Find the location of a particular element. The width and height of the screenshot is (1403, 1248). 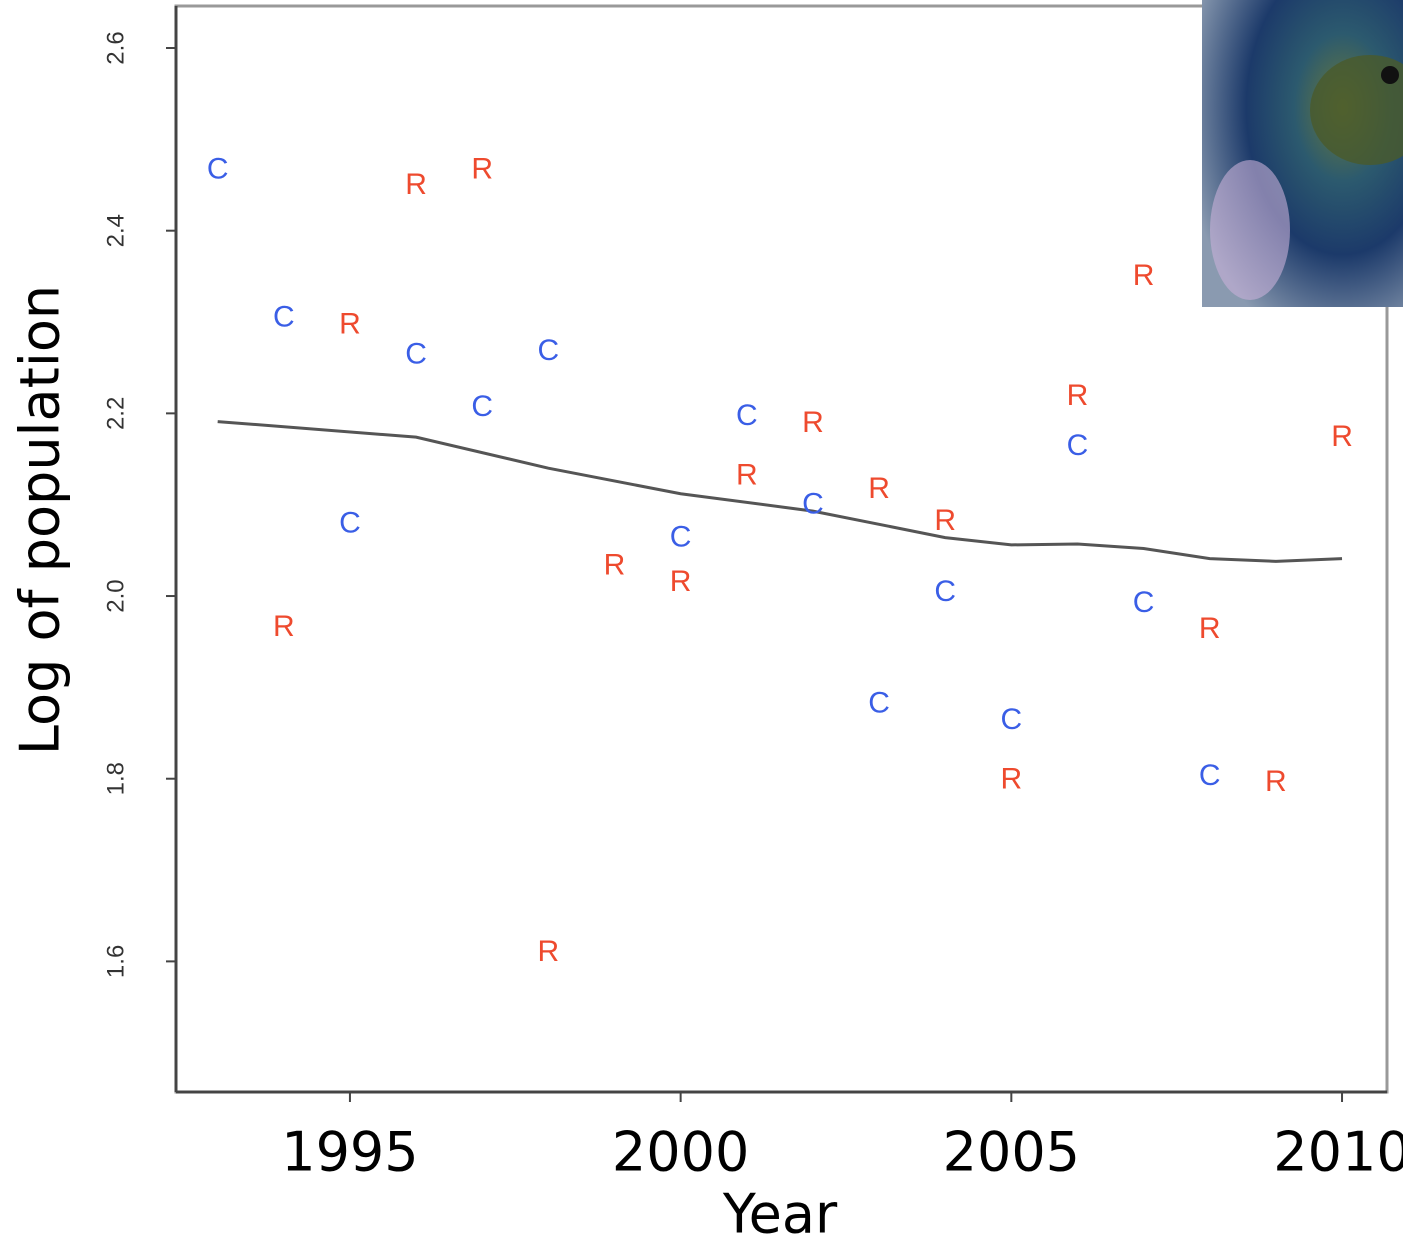

y-tick-label: 2.6 is located at coordinates (115, 47).